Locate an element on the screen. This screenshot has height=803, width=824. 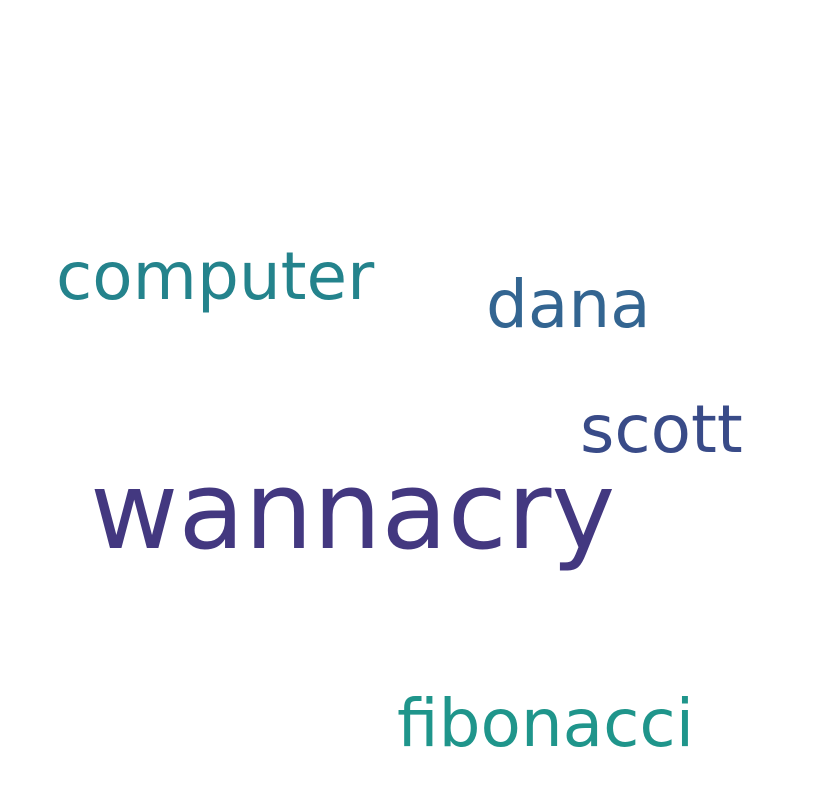
word-fibonacci: fibonacci is located at coordinates (546, 723).